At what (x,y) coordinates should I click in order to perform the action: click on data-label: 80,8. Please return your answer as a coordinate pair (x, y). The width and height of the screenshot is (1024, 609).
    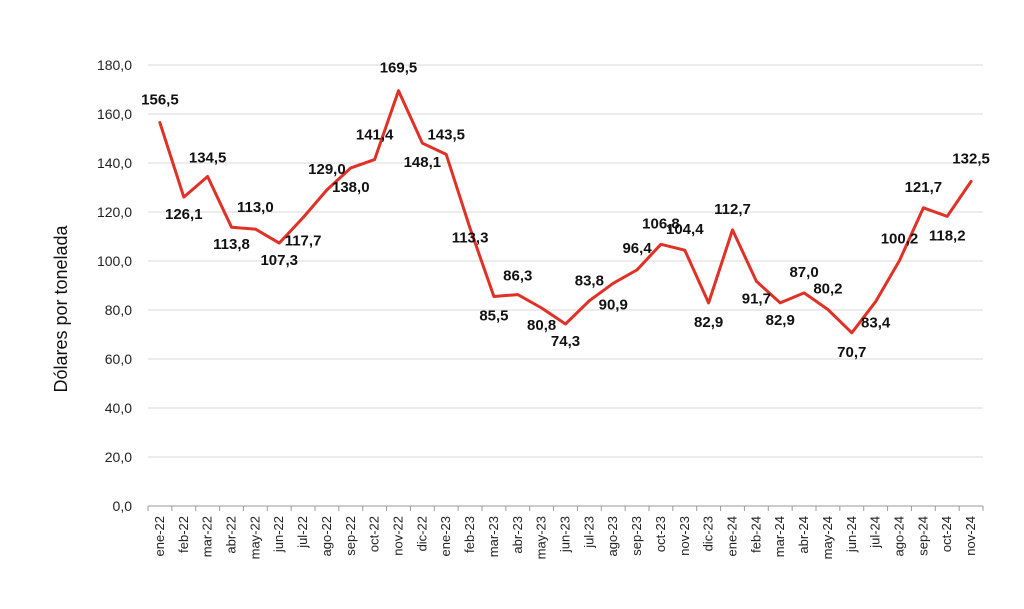
    Looking at the image, I should click on (541, 325).